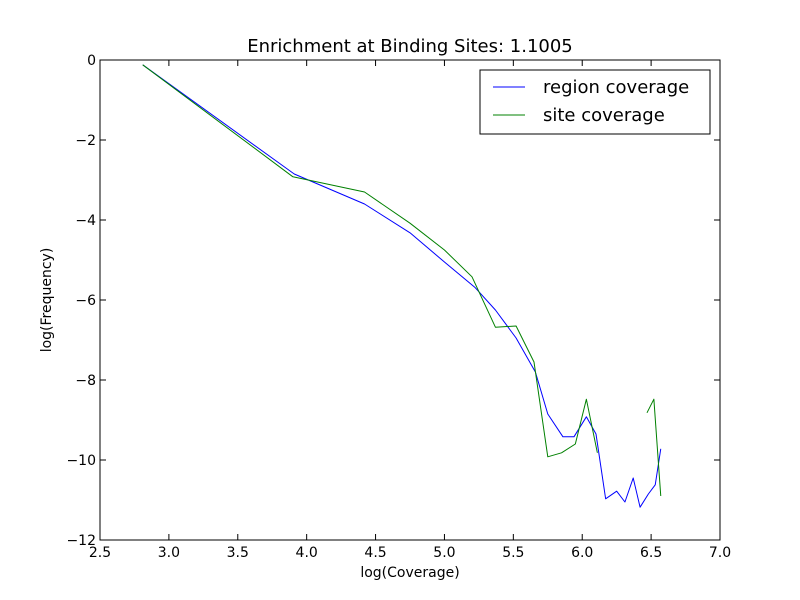 This screenshot has width=800, height=600. I want to click on y-tick-label: −8, so click(85, 381).